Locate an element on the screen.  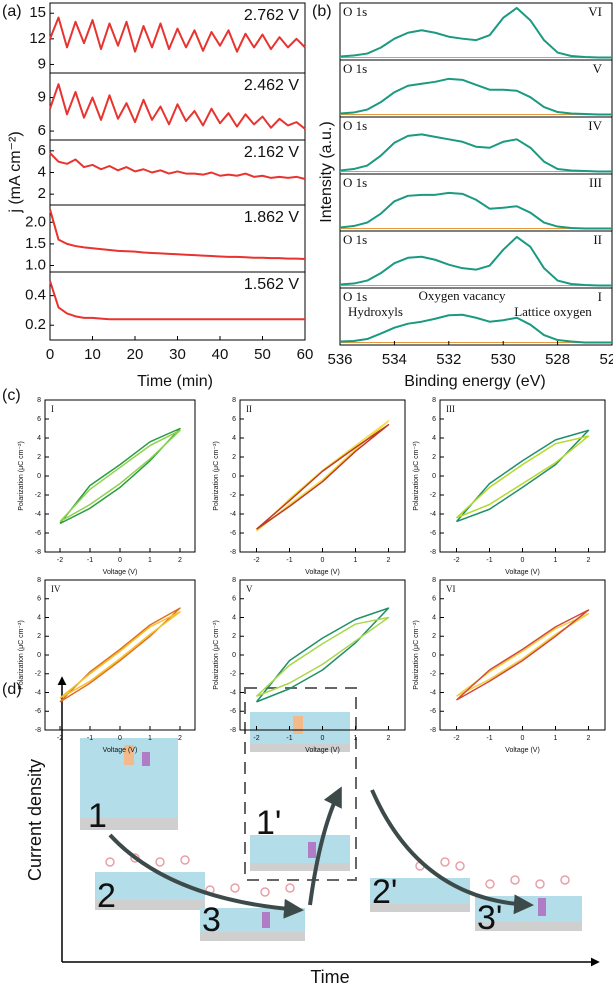
x-tick-label: 30 is located at coordinates (177, 354).